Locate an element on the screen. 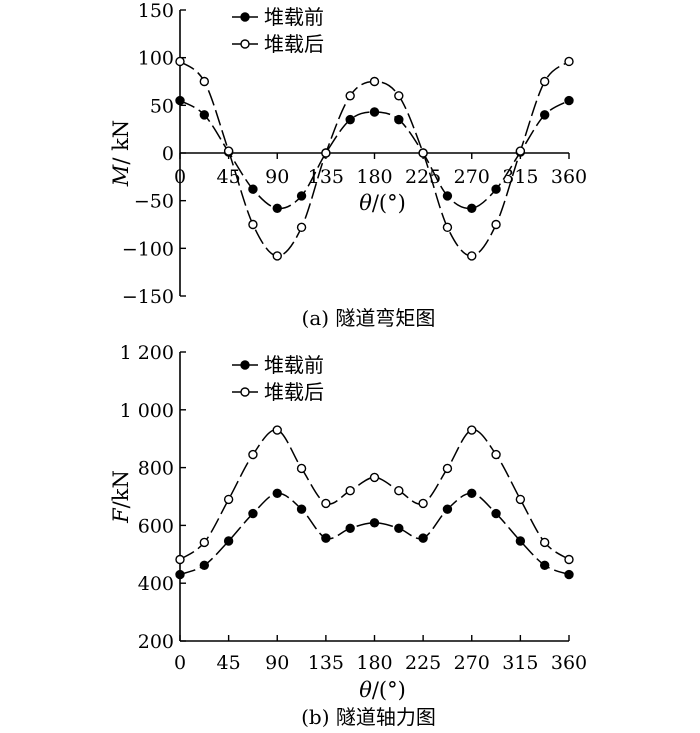 The width and height of the screenshot is (700, 733). y-tick-label: −150 is located at coordinates (148, 297).